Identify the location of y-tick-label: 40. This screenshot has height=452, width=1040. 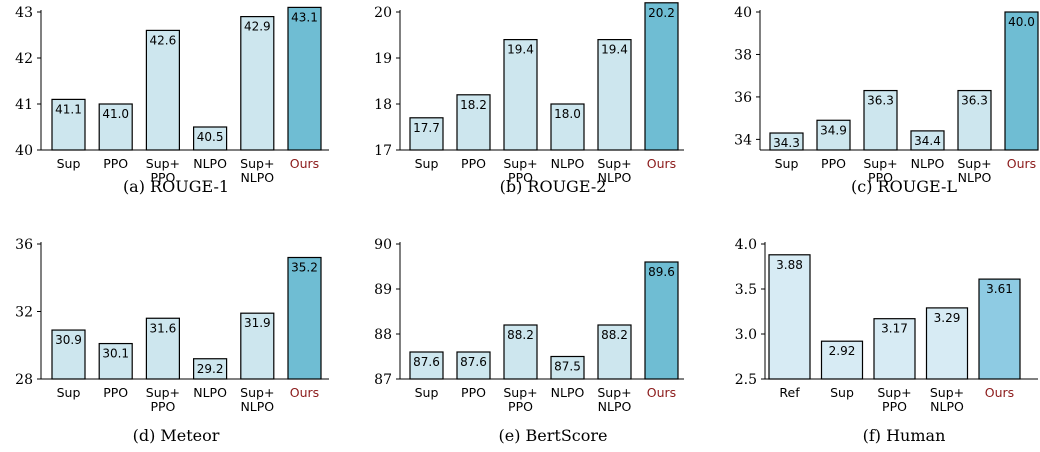
(743, 13).